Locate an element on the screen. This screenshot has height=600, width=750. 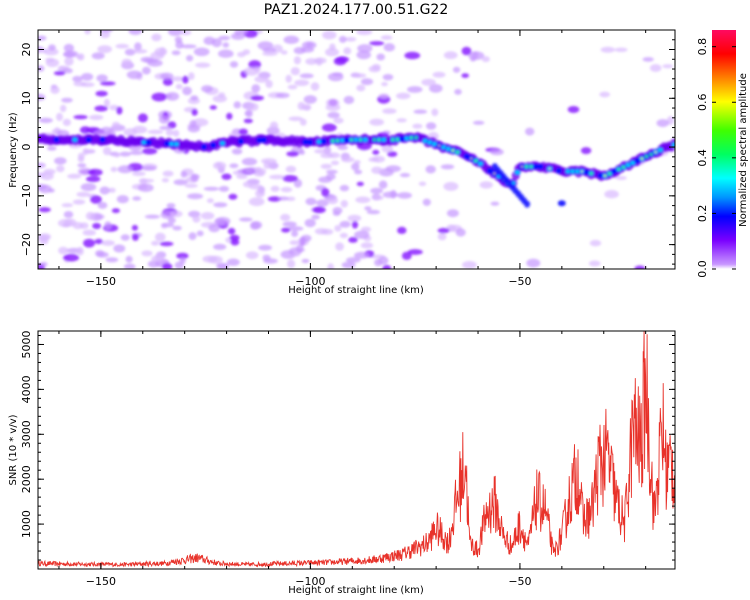
colorbar-tick-label: 0.4 is located at coordinates (702, 158).